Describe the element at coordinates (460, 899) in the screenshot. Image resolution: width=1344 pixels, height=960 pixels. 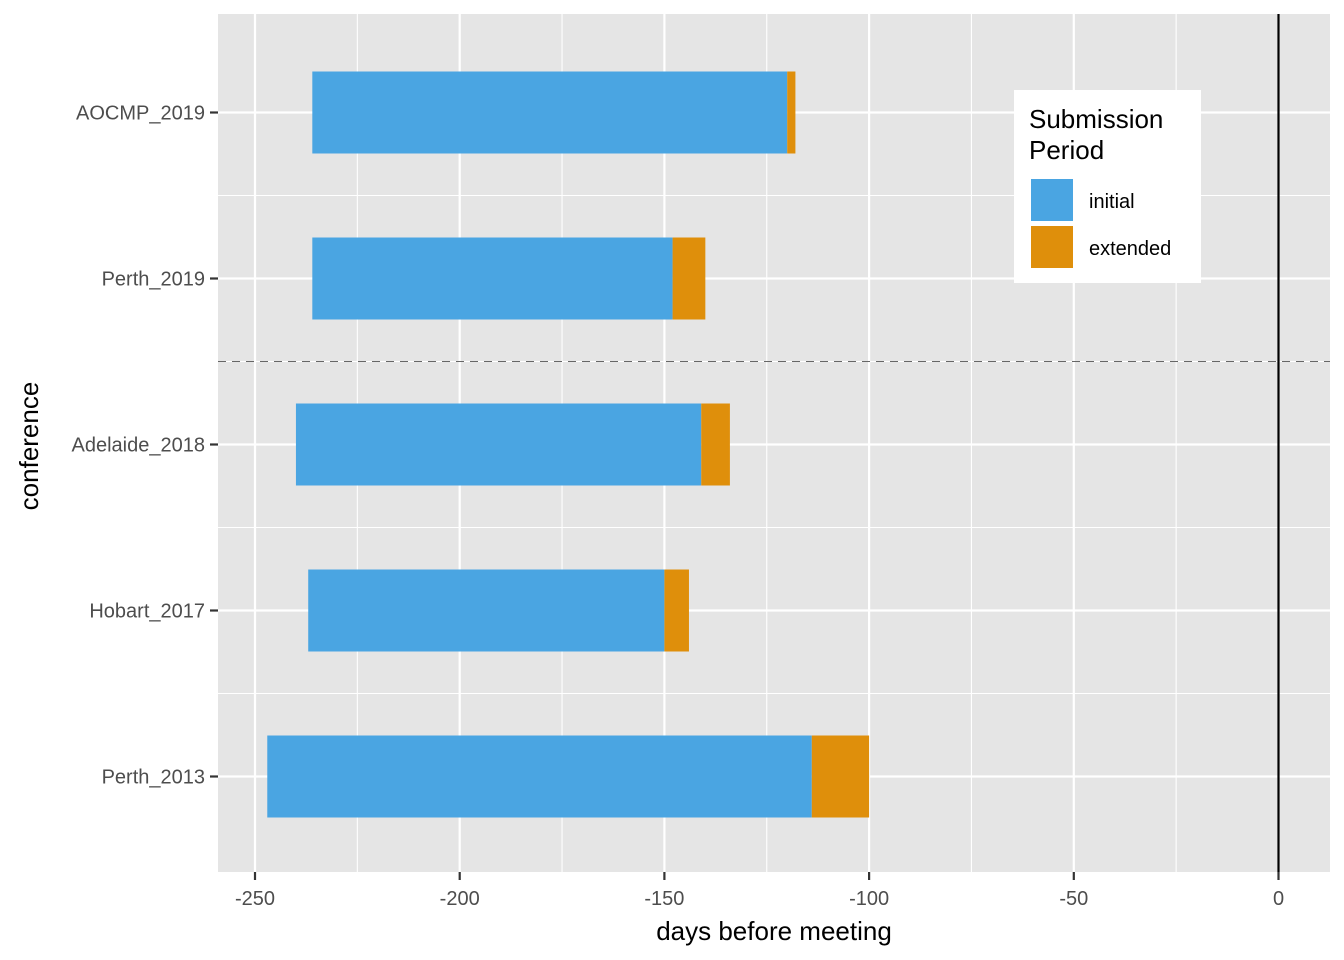
I see `x-tick-label: -200` at that location.